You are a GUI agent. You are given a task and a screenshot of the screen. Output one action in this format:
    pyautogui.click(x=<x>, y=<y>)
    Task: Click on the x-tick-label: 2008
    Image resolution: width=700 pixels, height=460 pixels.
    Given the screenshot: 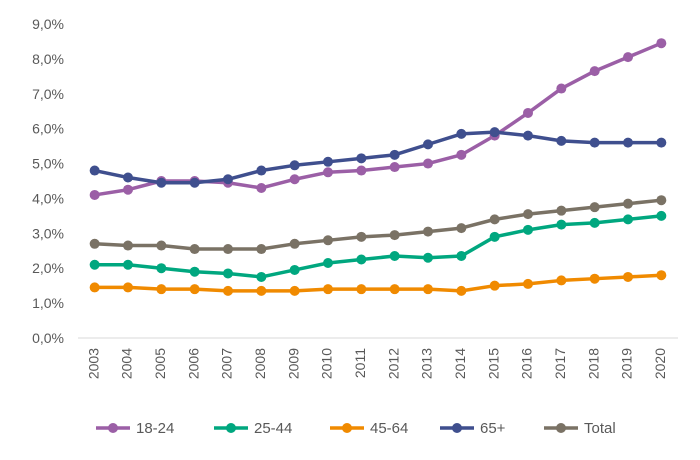 What is the action you would take?
    pyautogui.click(x=260, y=363)
    